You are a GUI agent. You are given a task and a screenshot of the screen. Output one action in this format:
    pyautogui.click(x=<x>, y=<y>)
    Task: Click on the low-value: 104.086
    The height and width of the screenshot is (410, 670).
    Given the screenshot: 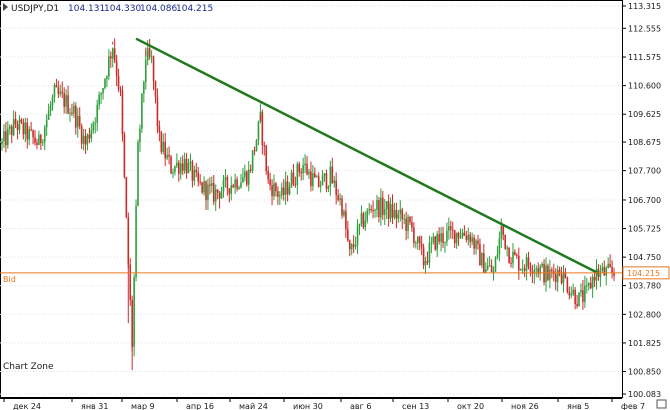 What is the action you would take?
    pyautogui.click(x=158, y=9)
    